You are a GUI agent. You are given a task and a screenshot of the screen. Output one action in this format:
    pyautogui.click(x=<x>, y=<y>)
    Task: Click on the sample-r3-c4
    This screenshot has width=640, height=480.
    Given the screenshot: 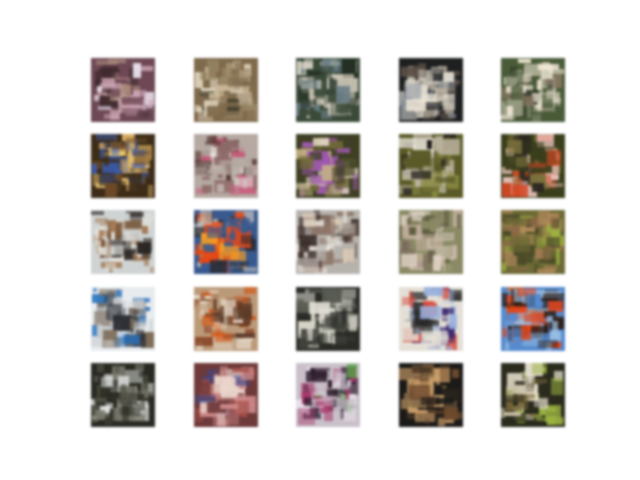 What is the action you would take?
    pyautogui.click(x=431, y=242)
    